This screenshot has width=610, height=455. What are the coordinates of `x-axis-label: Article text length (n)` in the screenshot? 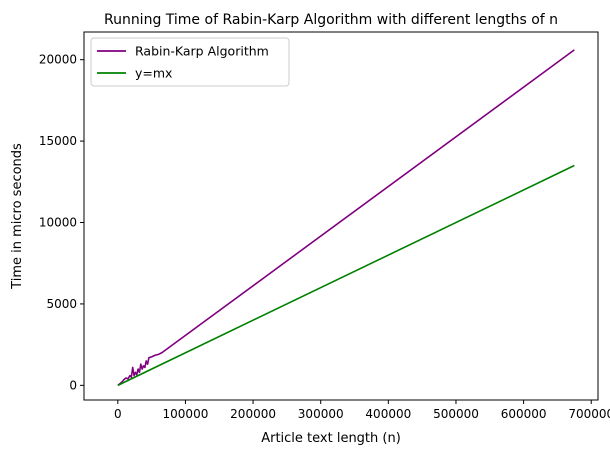 It's located at (331, 438).